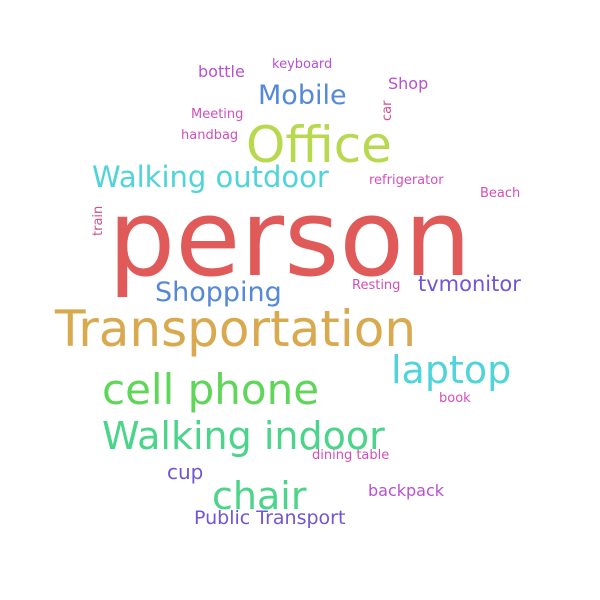  What do you see at coordinates (406, 180) in the screenshot?
I see `word-refrigerator: refrigerator` at bounding box center [406, 180].